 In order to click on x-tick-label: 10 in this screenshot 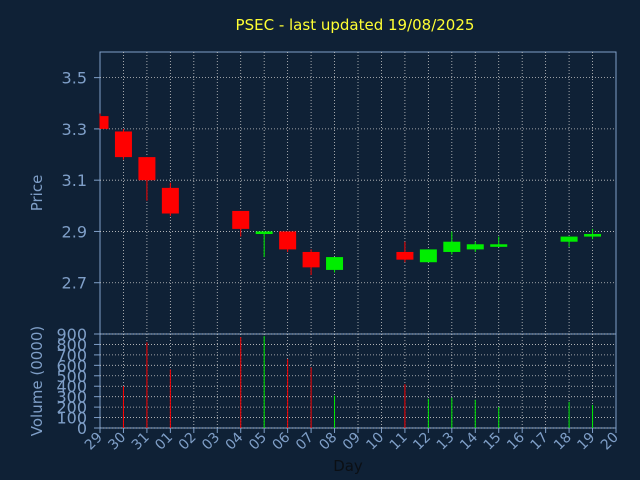, I will do `click(375, 442)`.